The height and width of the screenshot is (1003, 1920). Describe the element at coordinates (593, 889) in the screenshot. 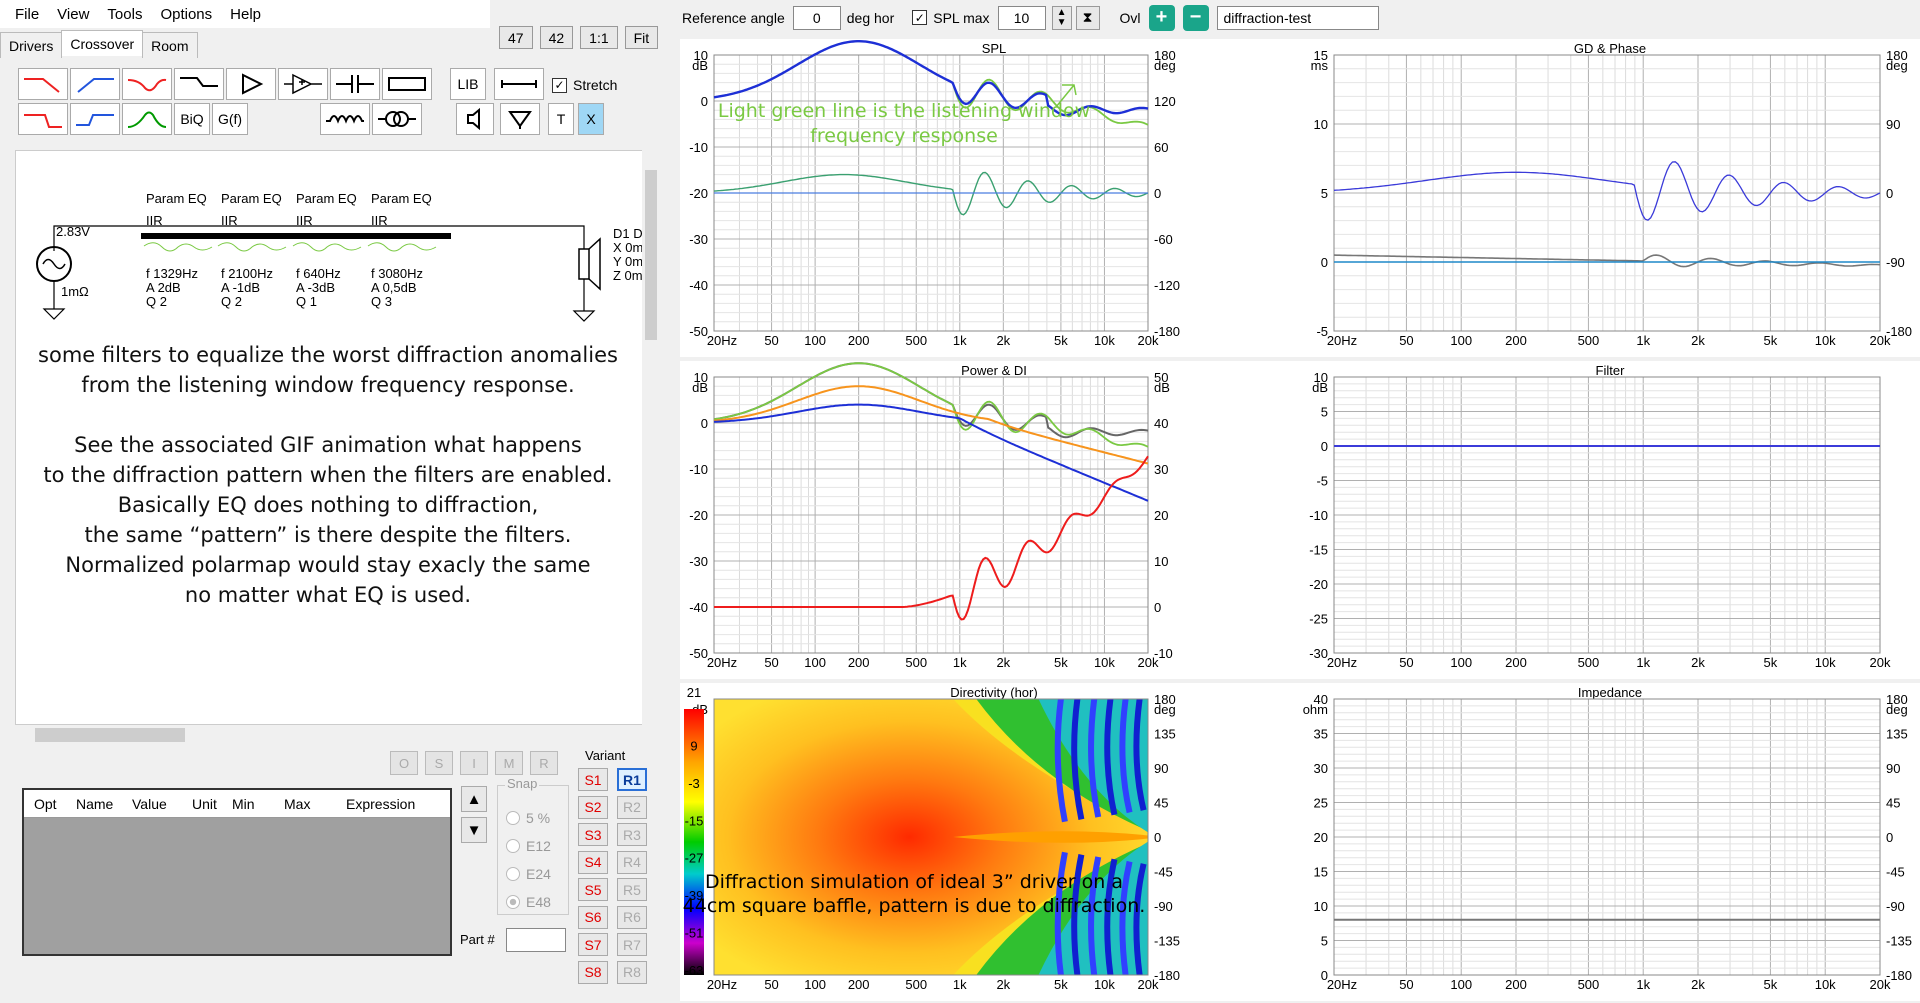

I see `variant-s5-button: S5` at that location.